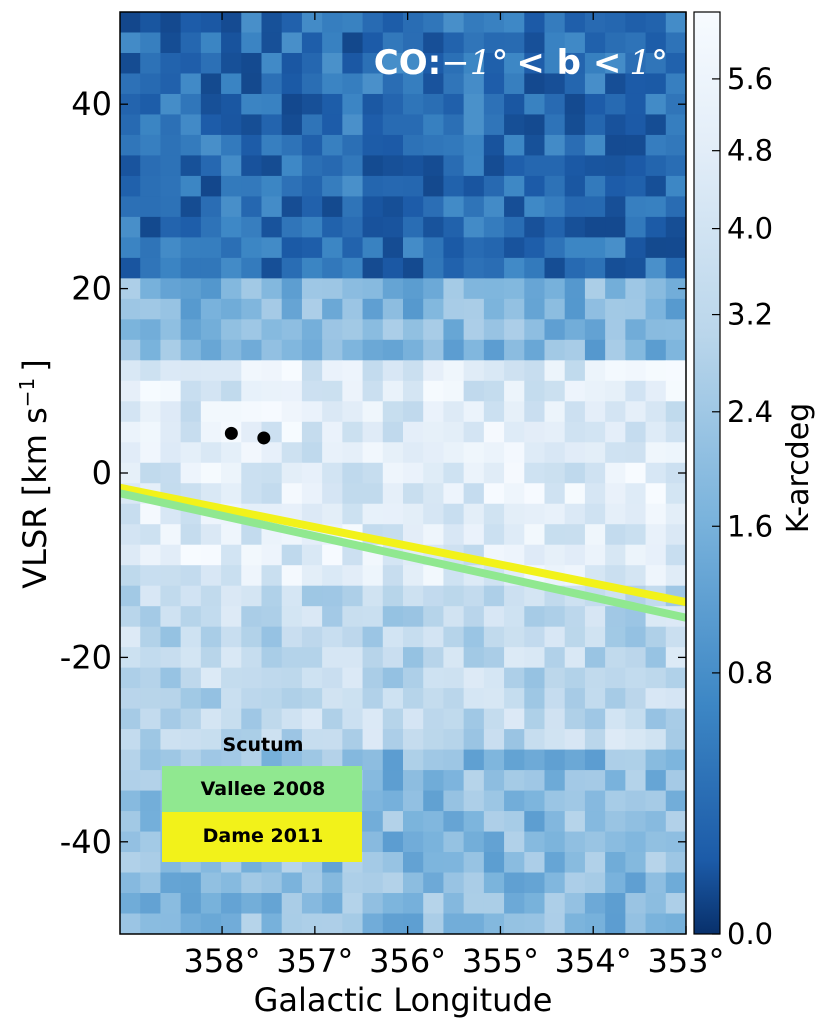 This screenshot has width=830, height=1032. Describe the element at coordinates (750, 229) in the screenshot. I see `colorbar-tick-label: 4.0` at that location.